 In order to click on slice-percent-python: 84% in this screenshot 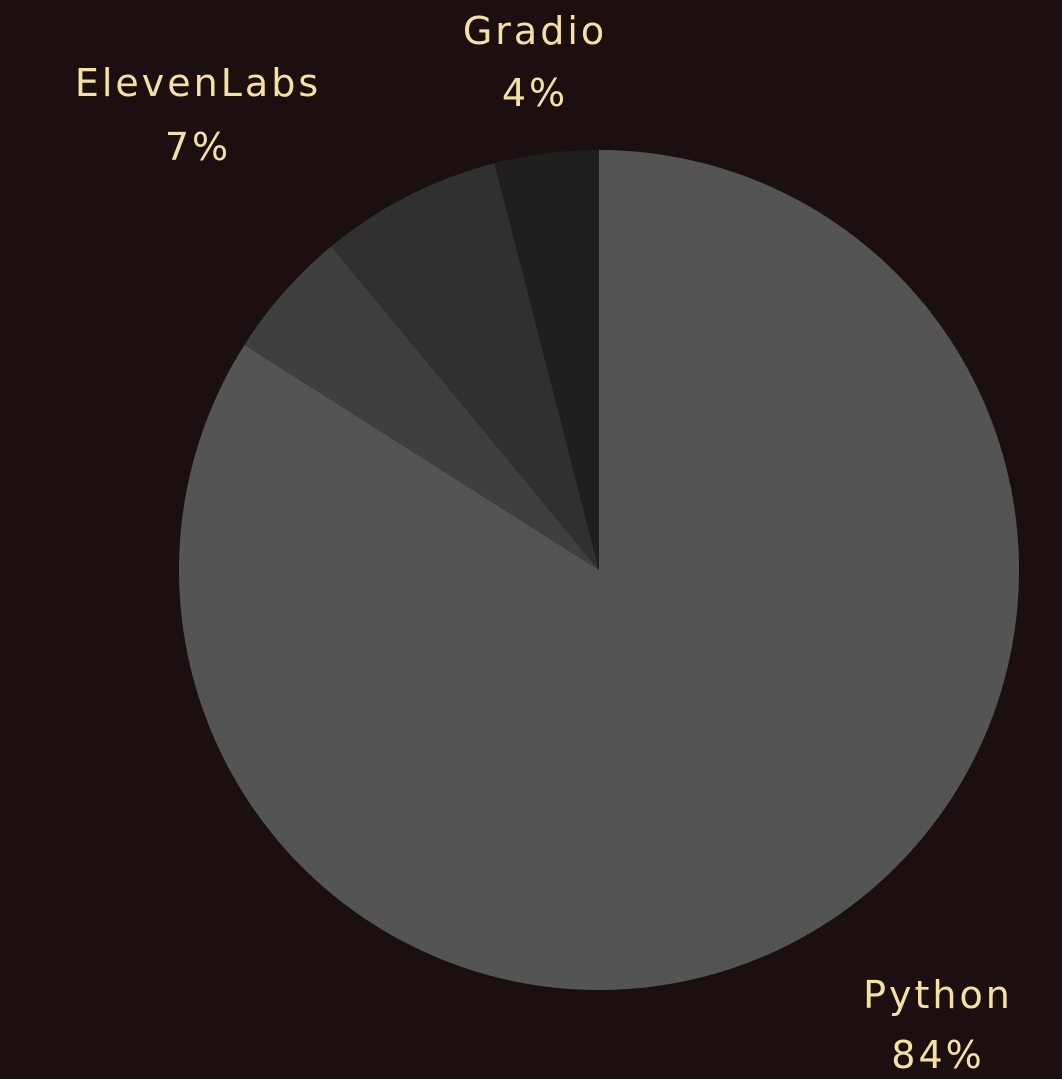, I will do `click(937, 1055)`.